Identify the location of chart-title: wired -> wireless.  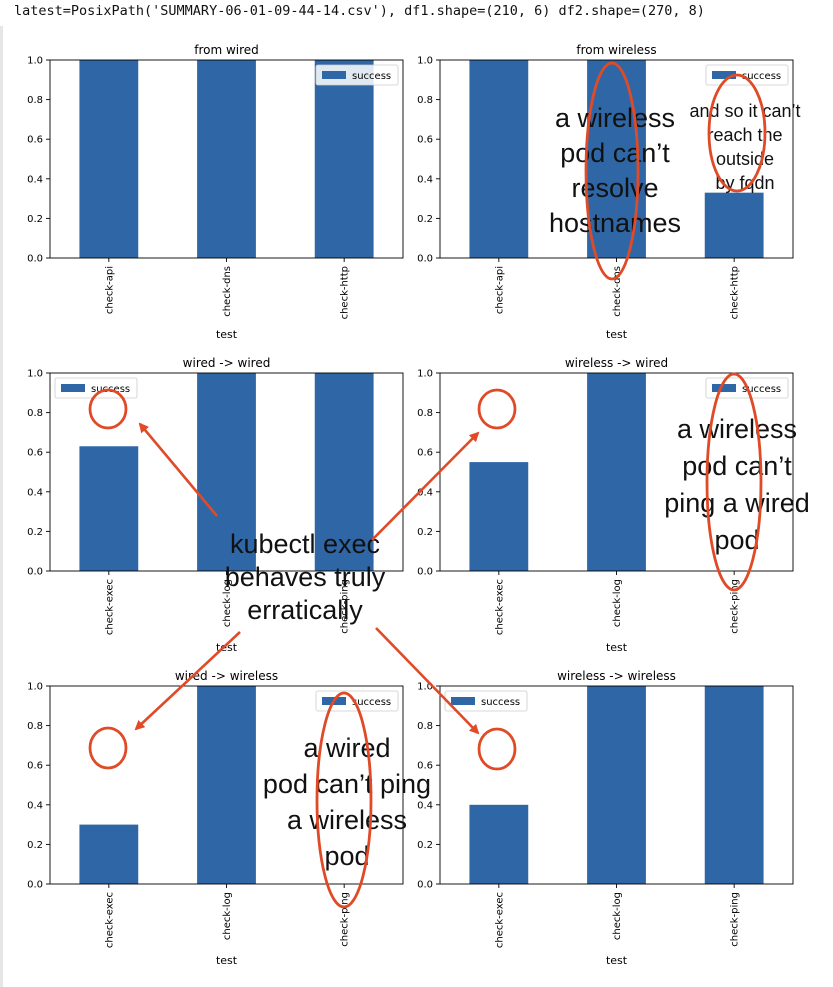
(226, 676).